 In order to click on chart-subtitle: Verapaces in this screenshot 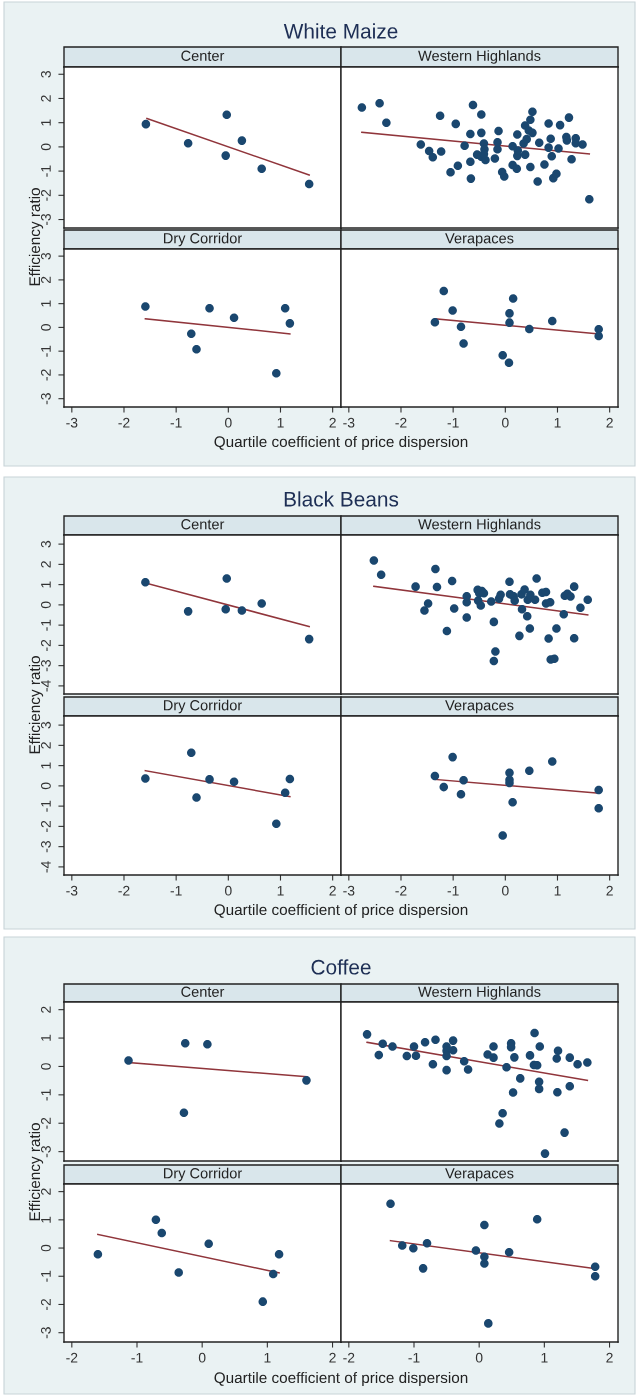, I will do `click(479, 1175)`.